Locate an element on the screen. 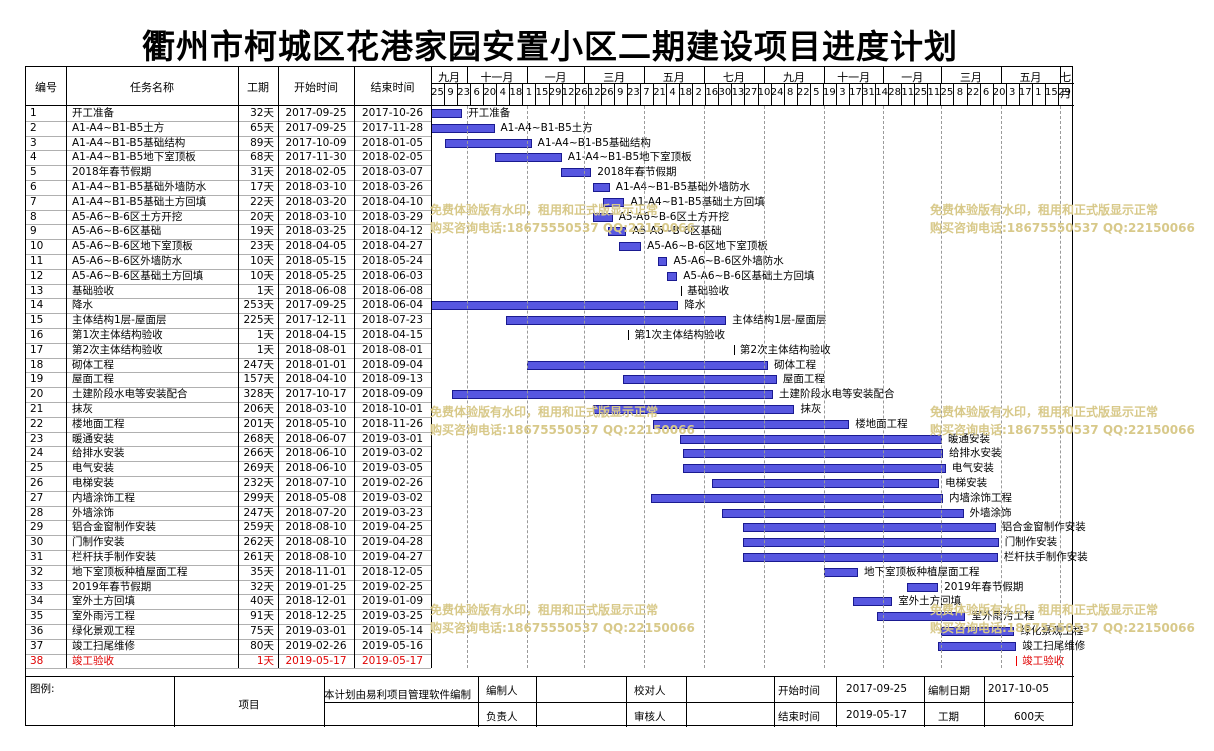  task-no: 2 is located at coordinates (33, 127).